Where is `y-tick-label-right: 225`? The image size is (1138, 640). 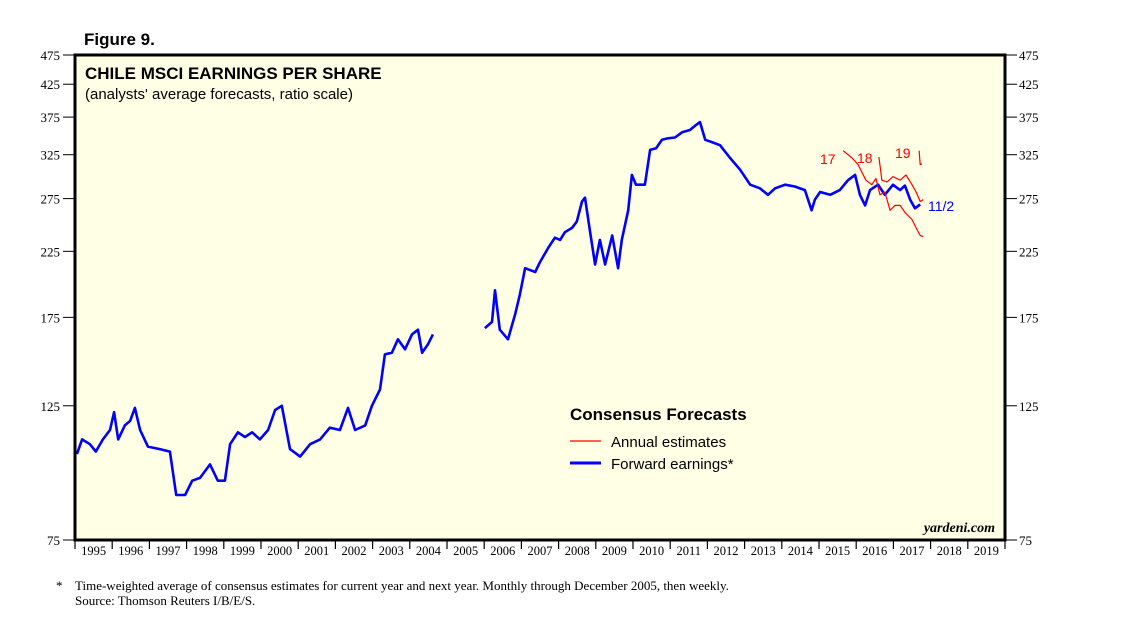 y-tick-label-right: 225 is located at coordinates (1029, 251).